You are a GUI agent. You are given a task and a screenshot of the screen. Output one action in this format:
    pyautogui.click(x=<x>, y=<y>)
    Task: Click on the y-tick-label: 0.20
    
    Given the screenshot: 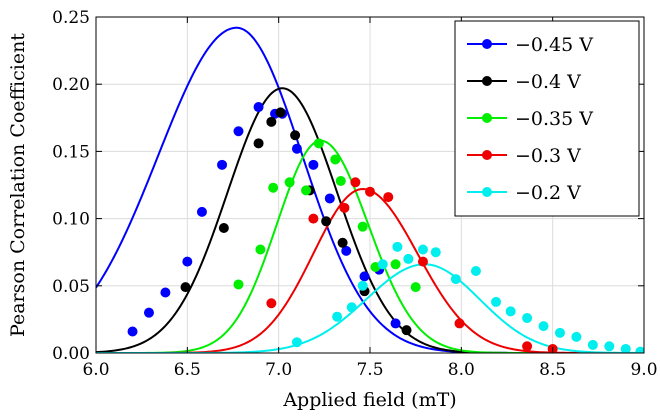 What is the action you would take?
    pyautogui.click(x=71, y=85)
    